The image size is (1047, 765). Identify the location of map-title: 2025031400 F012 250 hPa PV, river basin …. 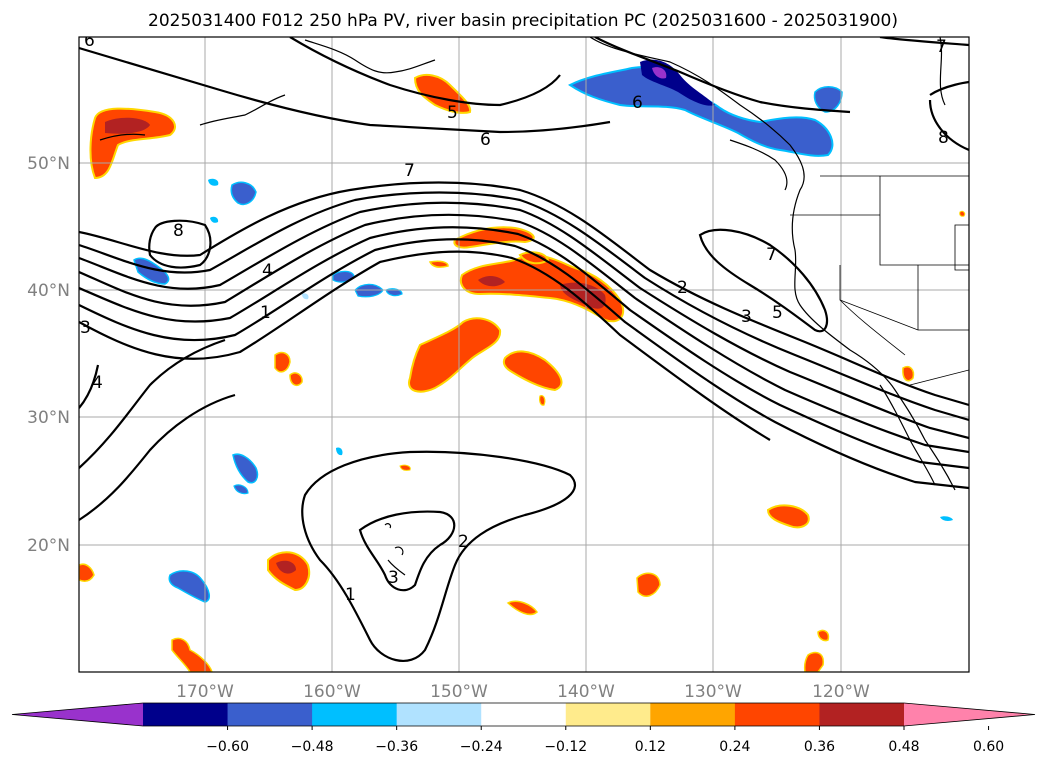
(523, 21).